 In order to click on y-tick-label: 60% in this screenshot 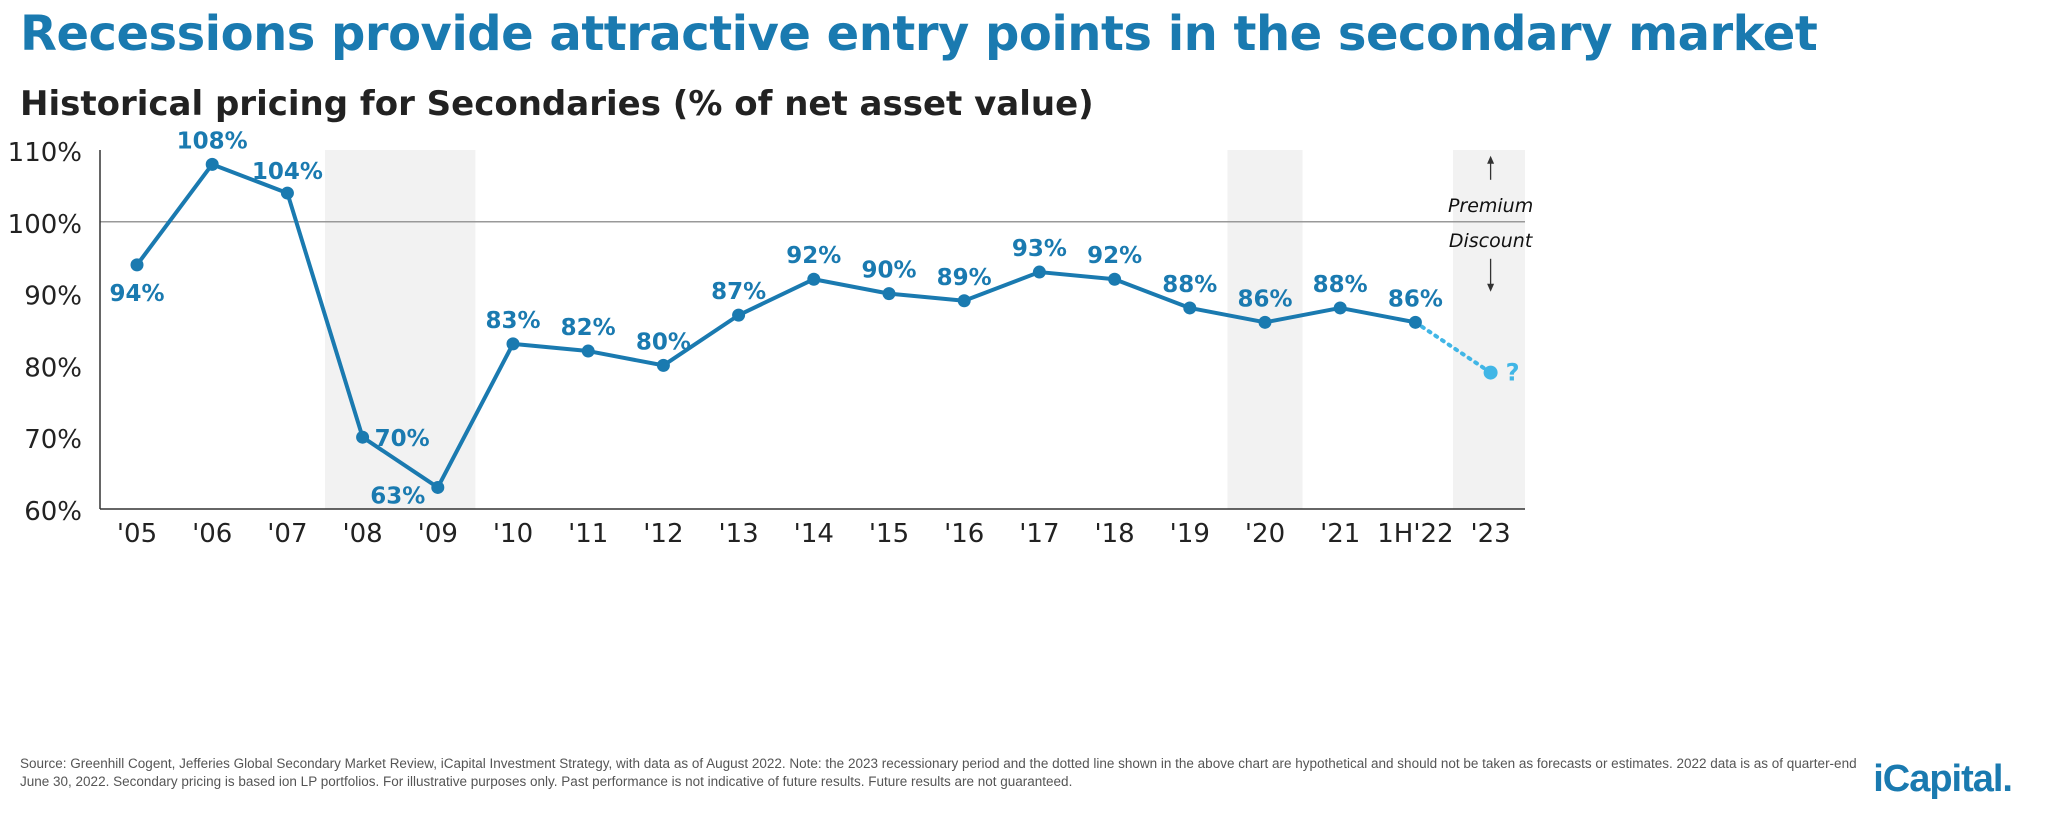, I will do `click(53, 512)`.